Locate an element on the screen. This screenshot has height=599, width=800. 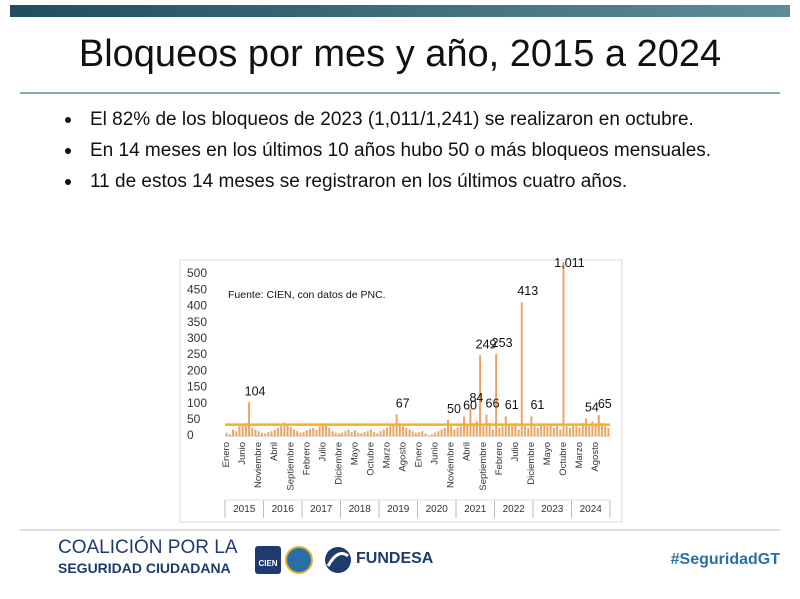
bullet-dot is located at coordinates (68, 182).